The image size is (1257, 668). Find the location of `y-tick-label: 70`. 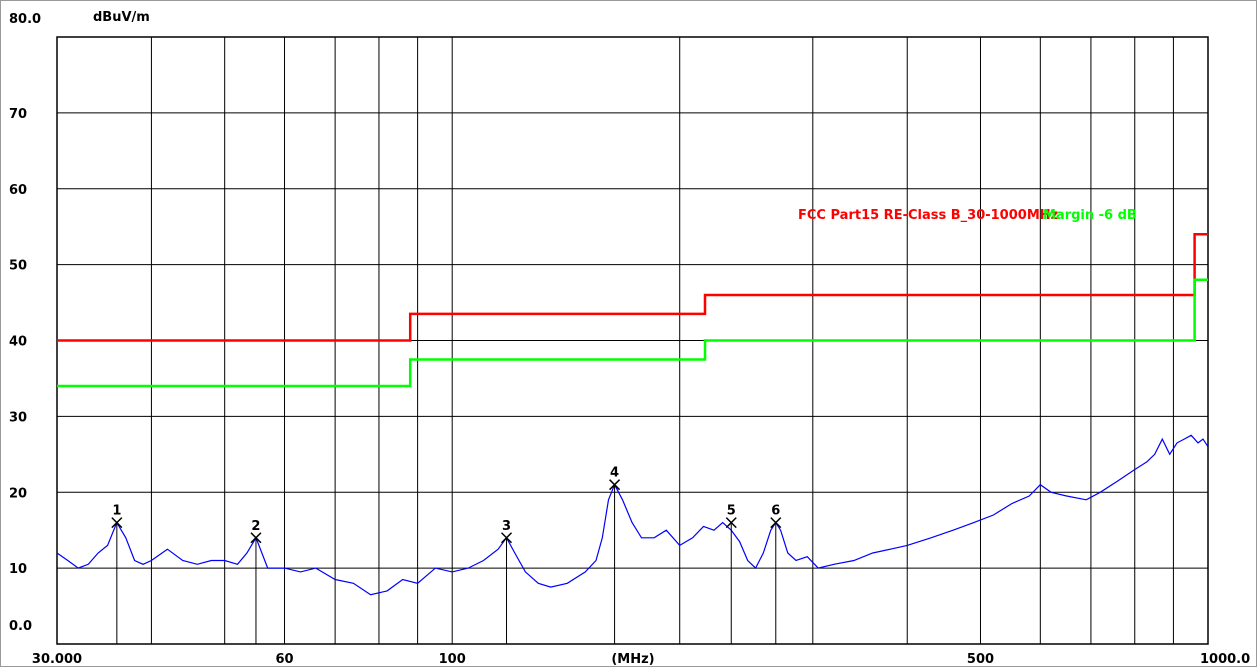

y-tick-label: 70 is located at coordinates (18, 114).